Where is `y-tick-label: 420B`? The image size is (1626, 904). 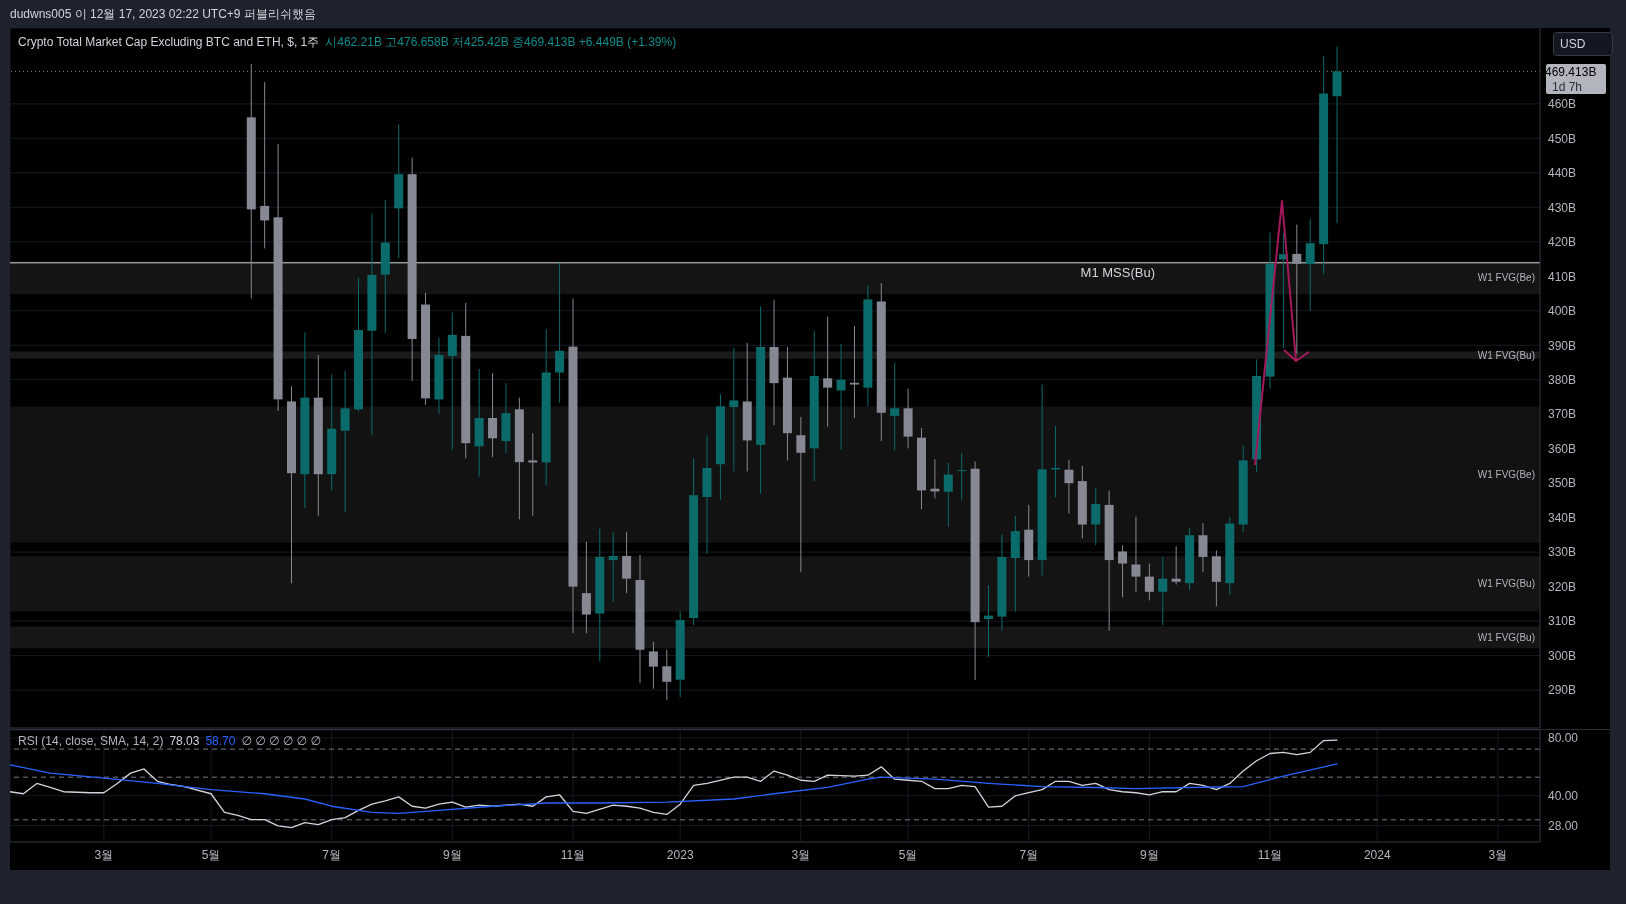 y-tick-label: 420B is located at coordinates (1562, 242).